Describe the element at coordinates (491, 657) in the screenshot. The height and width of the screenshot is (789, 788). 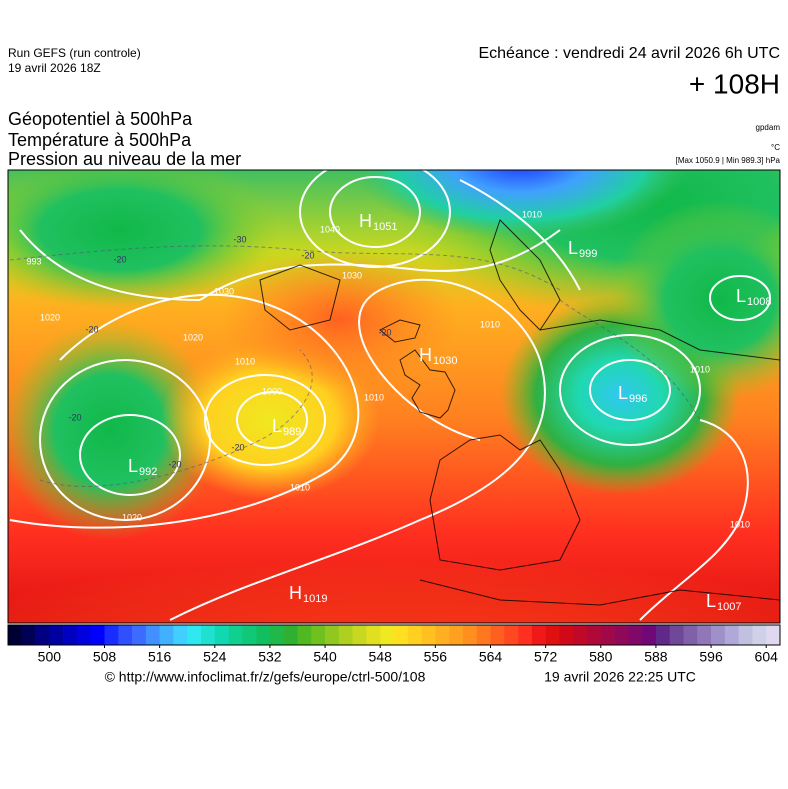
I see `colorbar-tick-label: 564` at that location.